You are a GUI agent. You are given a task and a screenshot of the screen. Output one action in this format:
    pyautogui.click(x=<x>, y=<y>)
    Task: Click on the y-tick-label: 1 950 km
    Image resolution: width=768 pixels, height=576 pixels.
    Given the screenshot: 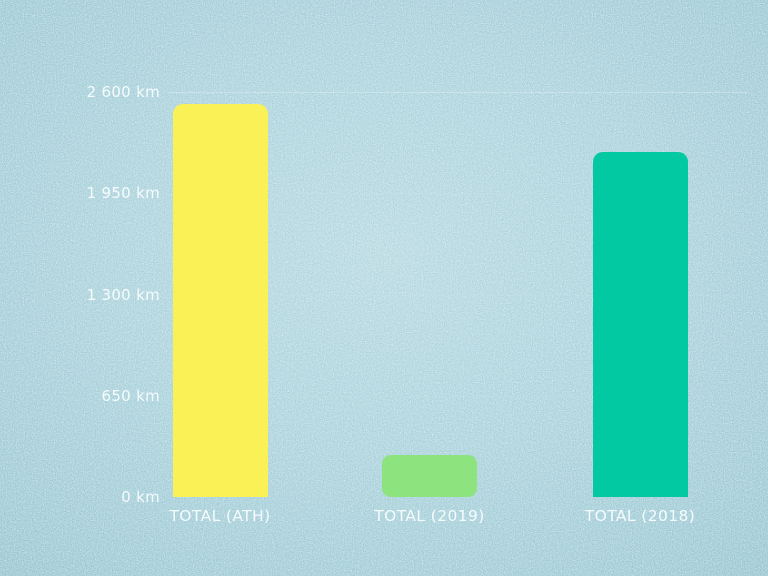 What is the action you would take?
    pyautogui.click(x=123, y=193)
    